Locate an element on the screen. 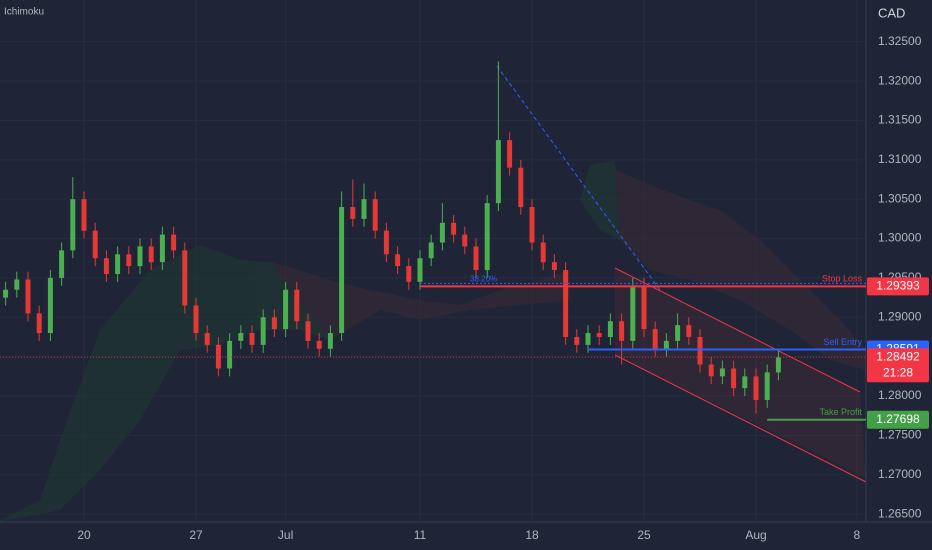 This screenshot has width=932, height=550. y-tick-label: 1.30000 is located at coordinates (900, 238).